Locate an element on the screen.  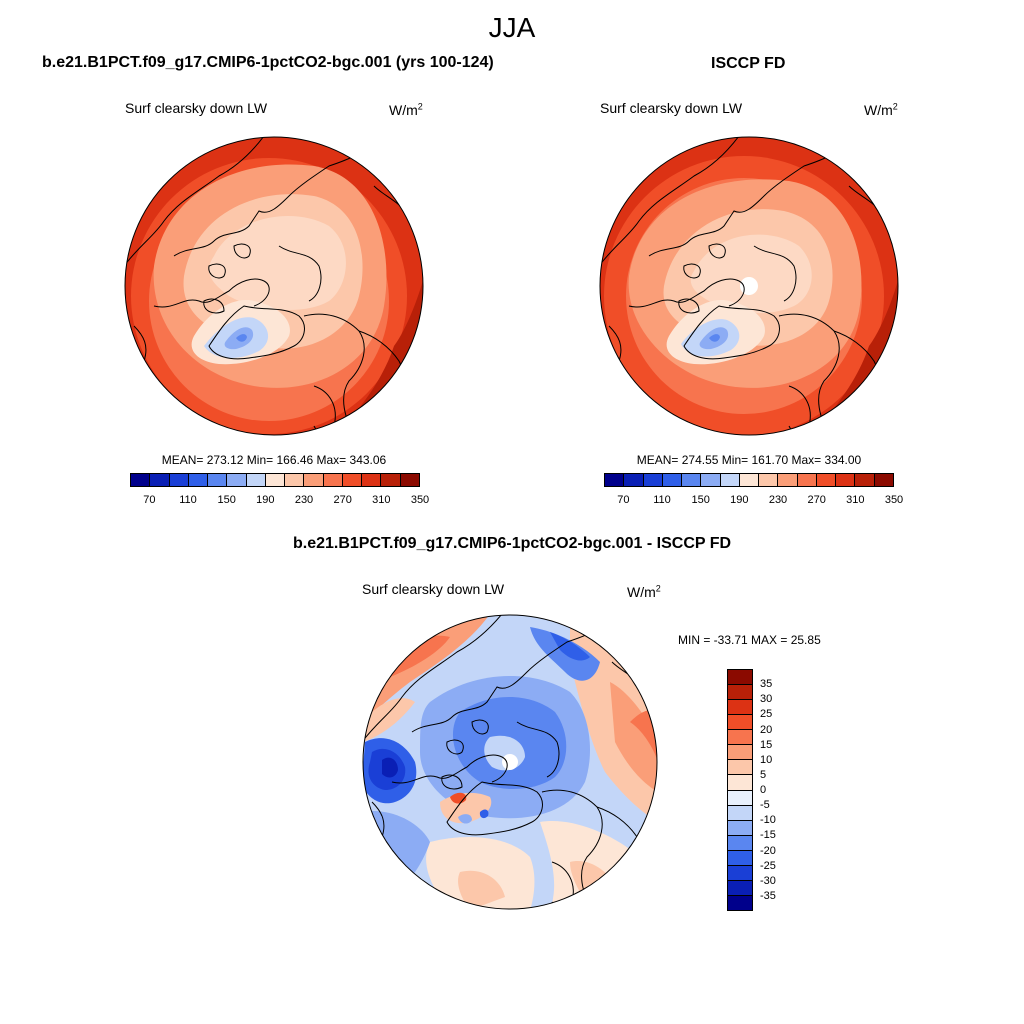
colorbar-tick-label: 20 is located at coordinates (766, 729).